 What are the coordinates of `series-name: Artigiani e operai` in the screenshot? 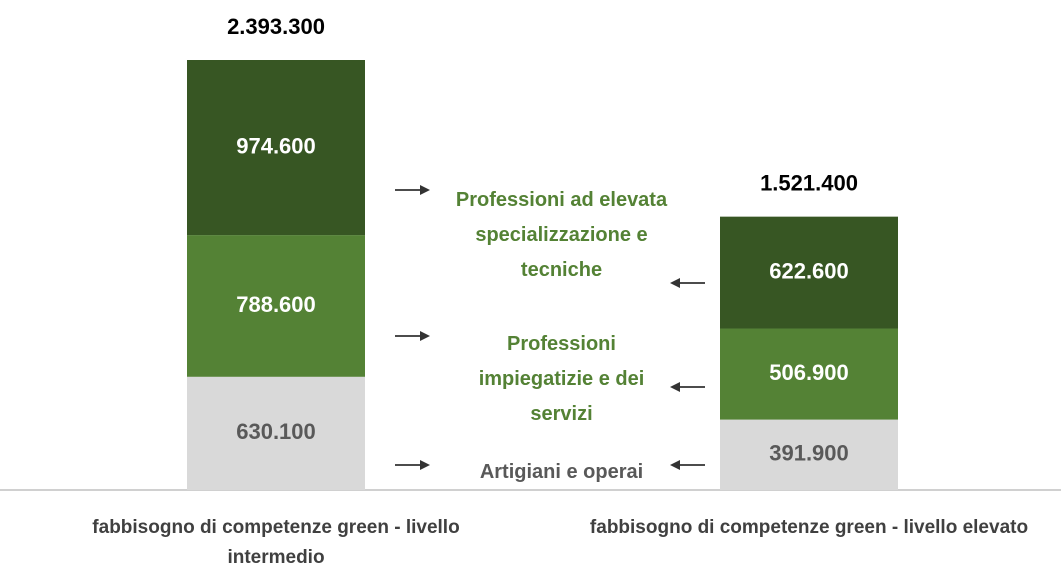 It's located at (561, 472).